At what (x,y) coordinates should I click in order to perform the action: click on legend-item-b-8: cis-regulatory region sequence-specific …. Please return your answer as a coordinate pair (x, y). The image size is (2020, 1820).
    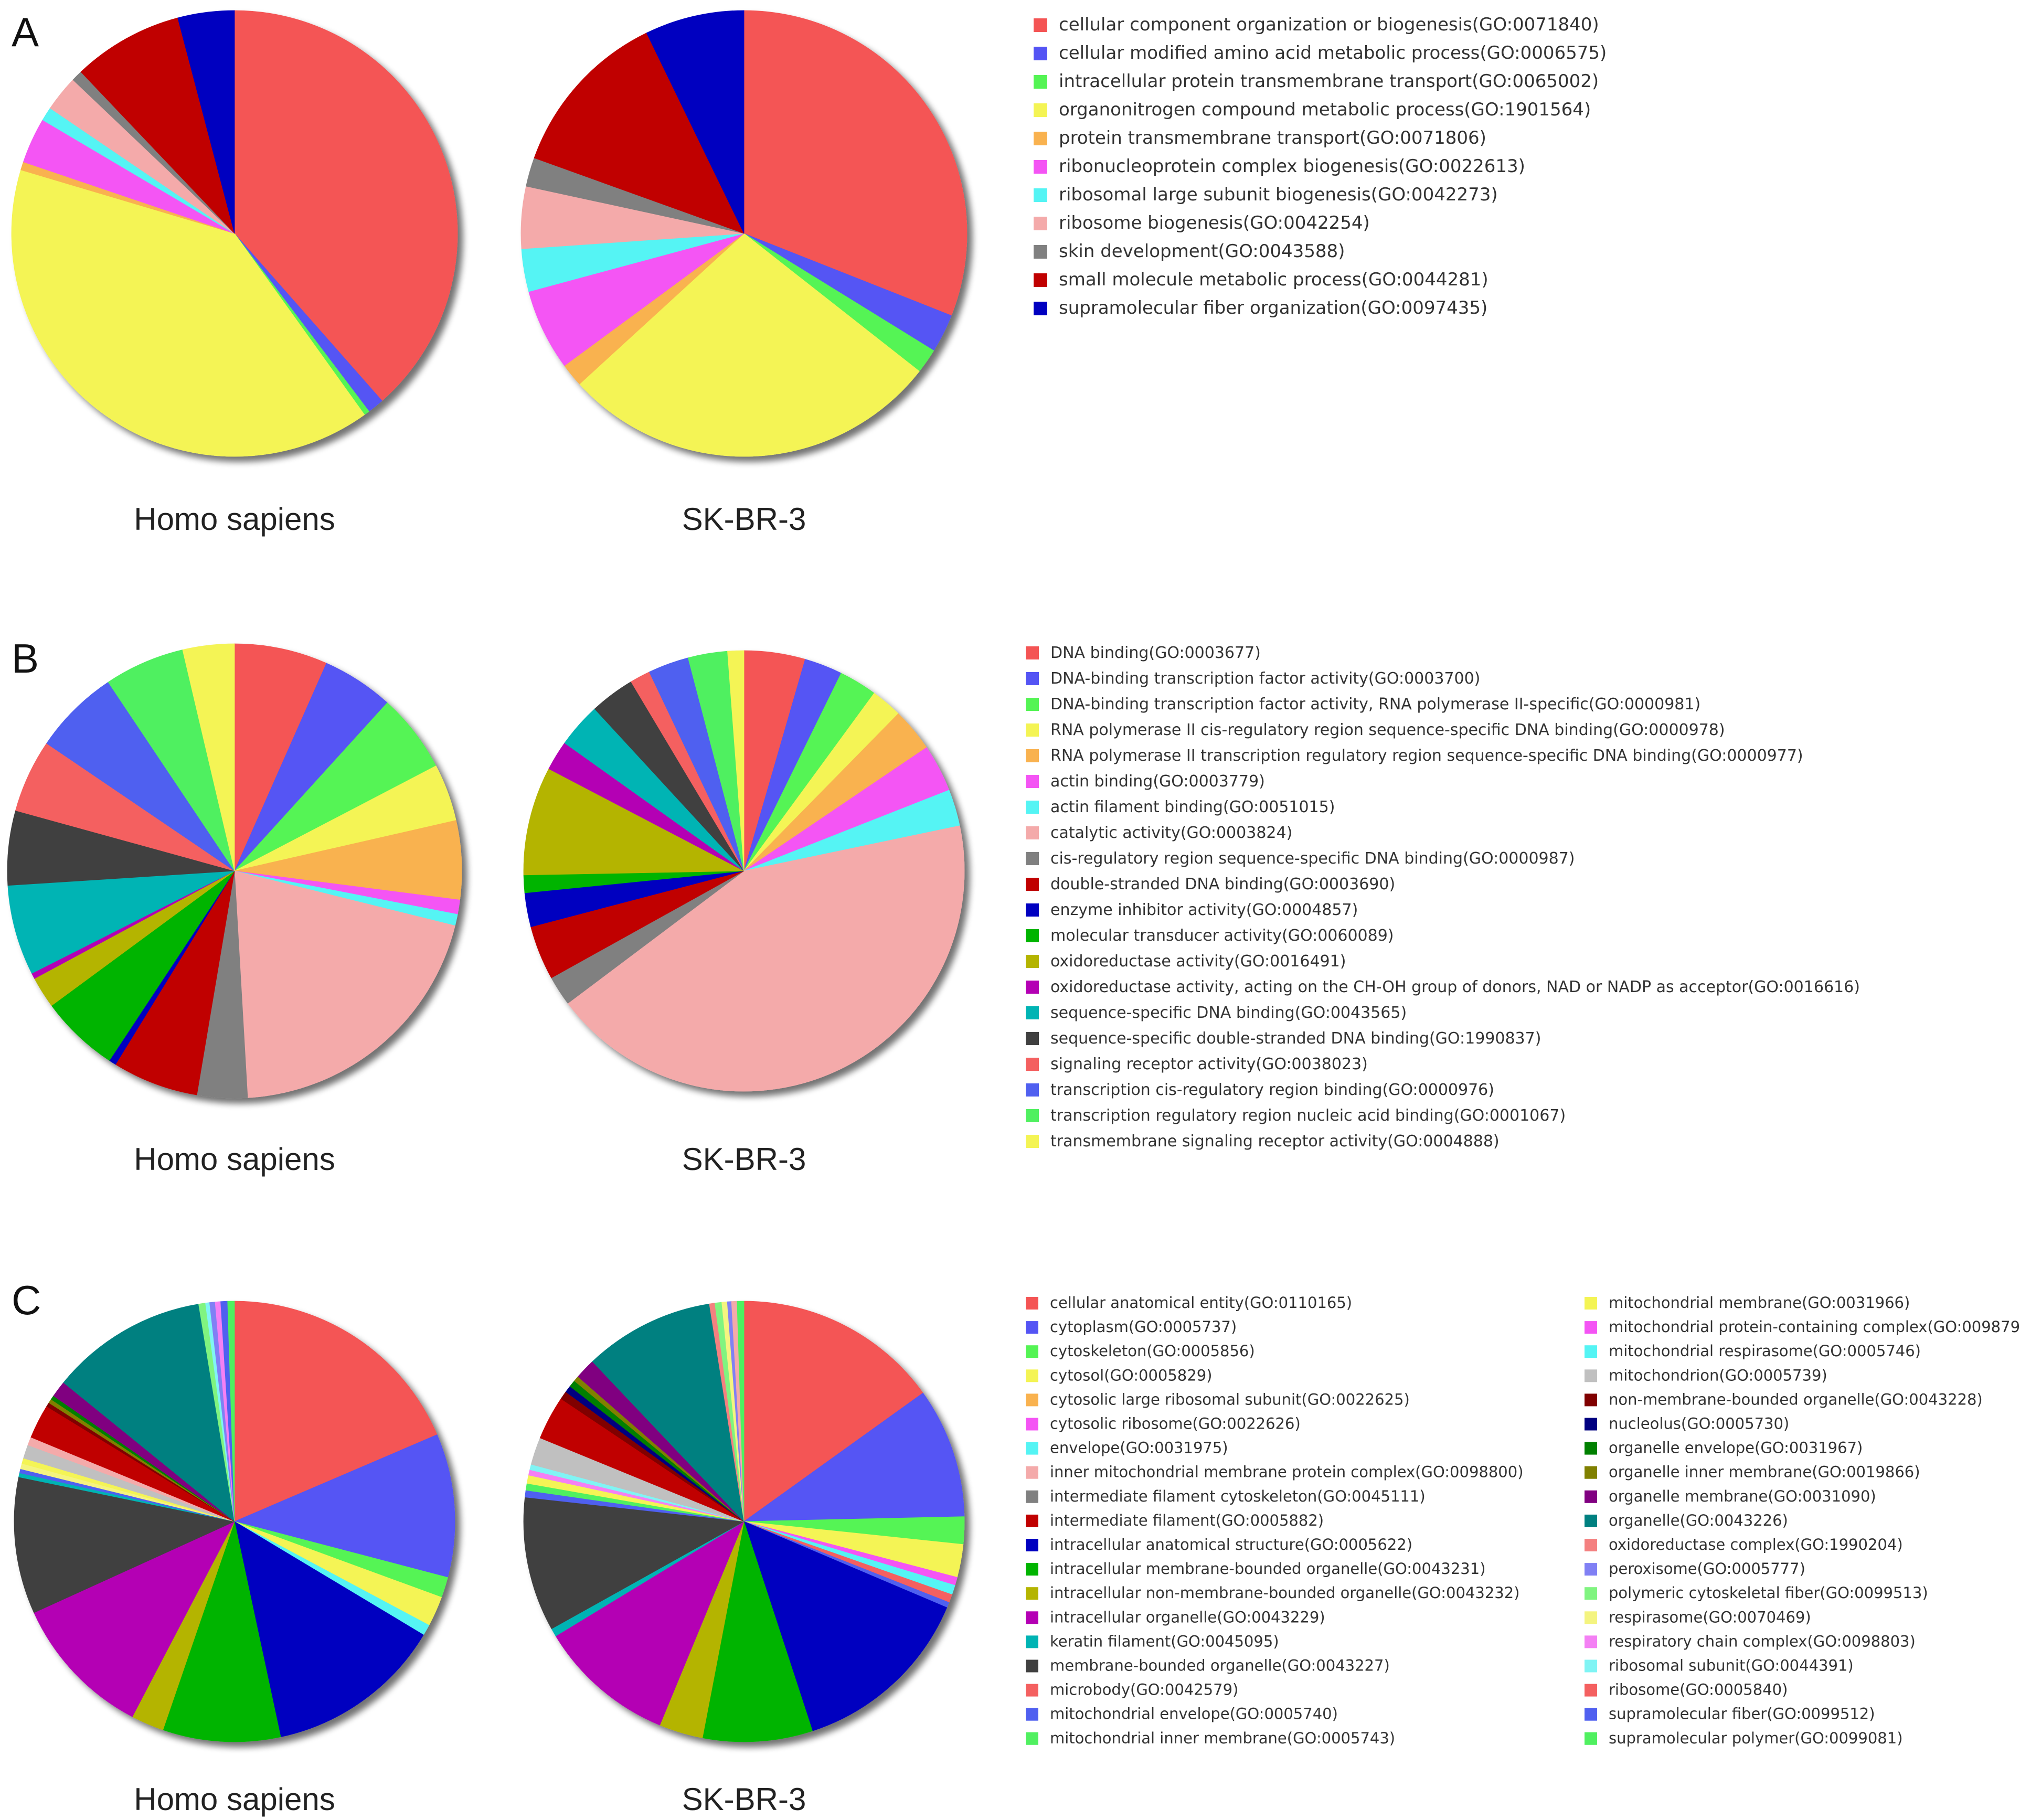
    Looking at the image, I should click on (1300, 858).